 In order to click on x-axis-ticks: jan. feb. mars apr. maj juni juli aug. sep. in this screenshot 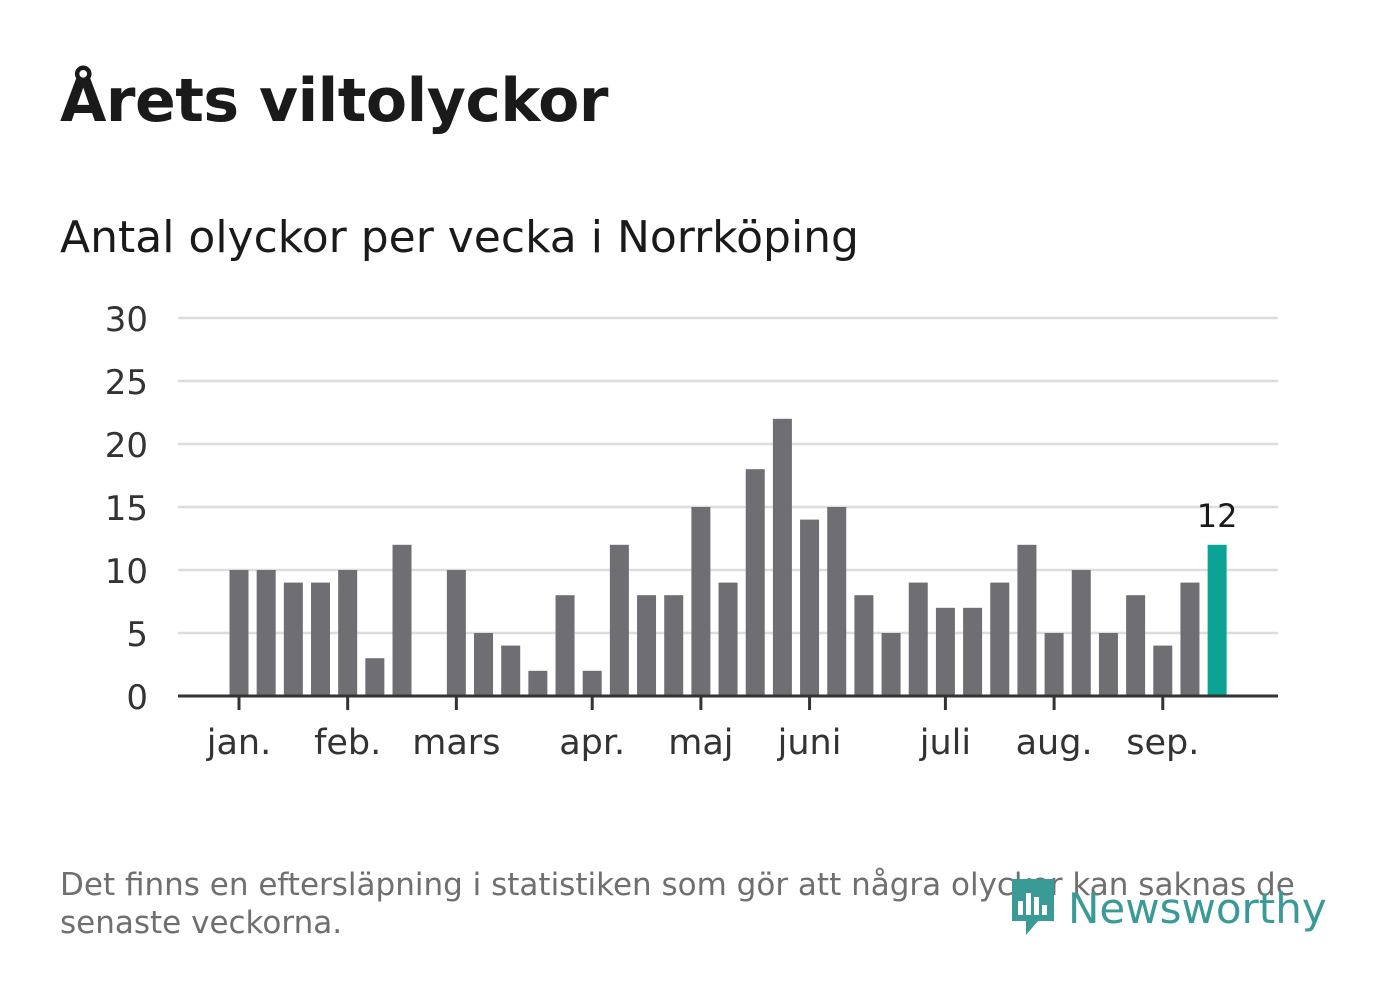, I will do `click(702, 729)`.